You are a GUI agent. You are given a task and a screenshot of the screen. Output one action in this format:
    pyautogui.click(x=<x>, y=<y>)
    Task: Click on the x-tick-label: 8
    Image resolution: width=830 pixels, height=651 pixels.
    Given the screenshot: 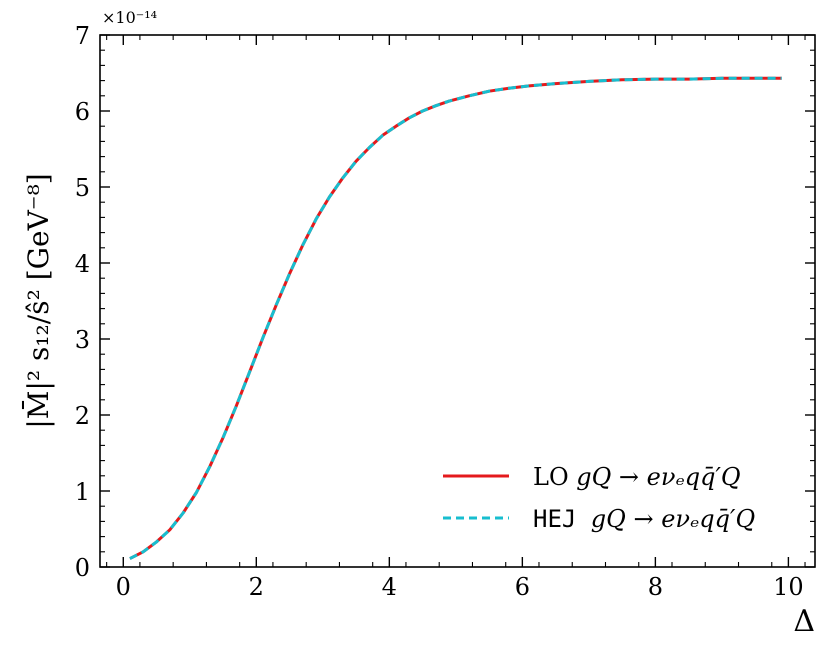 What is the action you would take?
    pyautogui.click(x=655, y=587)
    